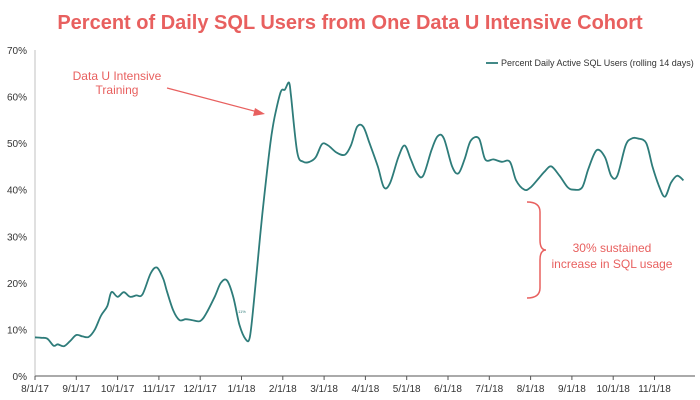  Describe the element at coordinates (117, 76) in the screenshot. I see `training-label-line1: Data U Intensive` at that location.